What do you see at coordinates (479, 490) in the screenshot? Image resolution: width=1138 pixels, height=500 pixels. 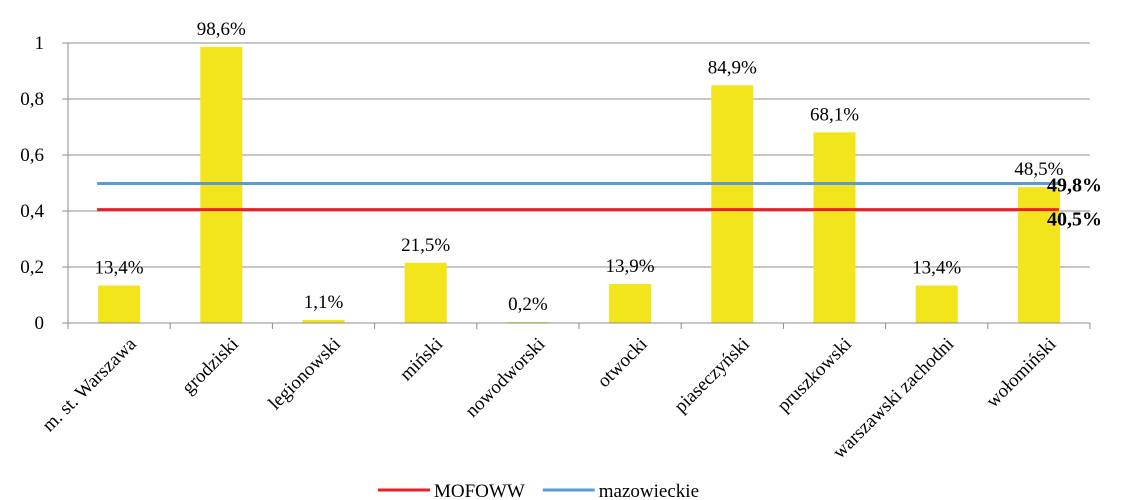 I see `legend-entry: MOFOWW` at bounding box center [479, 490].